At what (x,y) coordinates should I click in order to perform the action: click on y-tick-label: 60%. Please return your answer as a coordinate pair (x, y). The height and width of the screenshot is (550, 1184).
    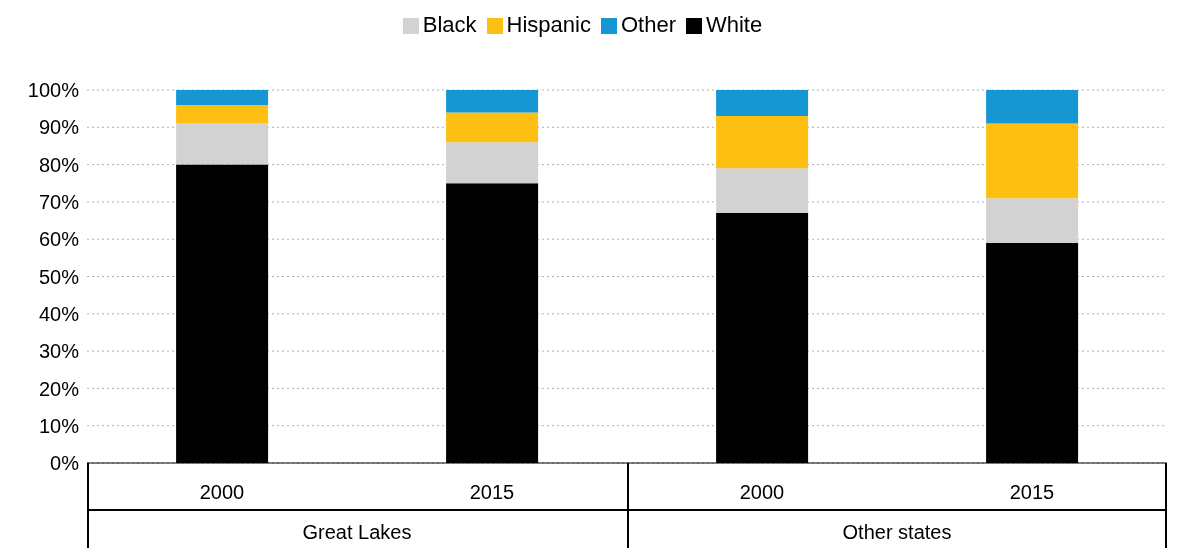
    Looking at the image, I should click on (59, 239).